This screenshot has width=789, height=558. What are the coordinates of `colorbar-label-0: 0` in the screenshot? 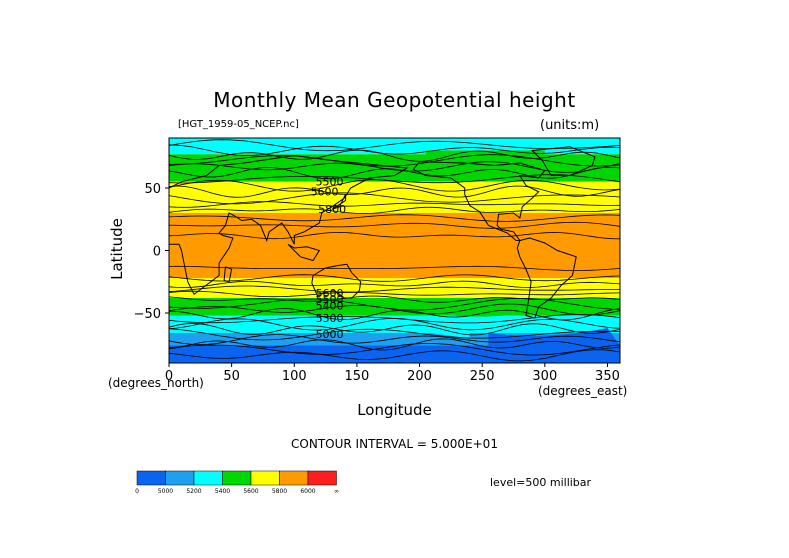 It's located at (137, 491).